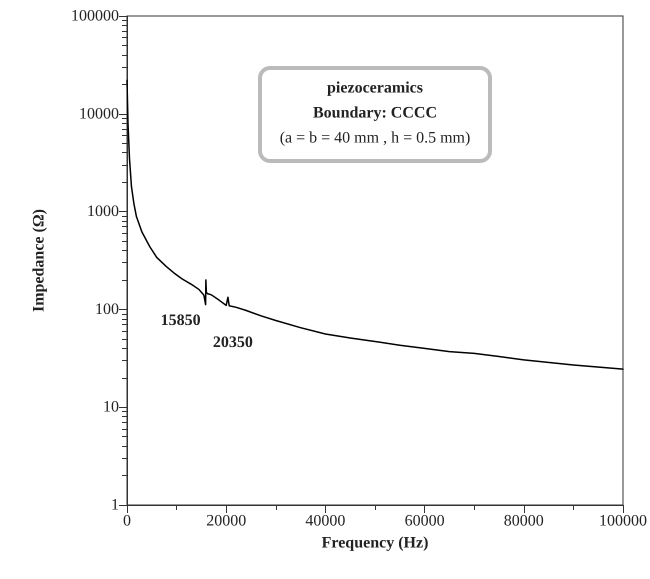 The image size is (650, 579). I want to click on annotation: 15850, so click(180, 321).